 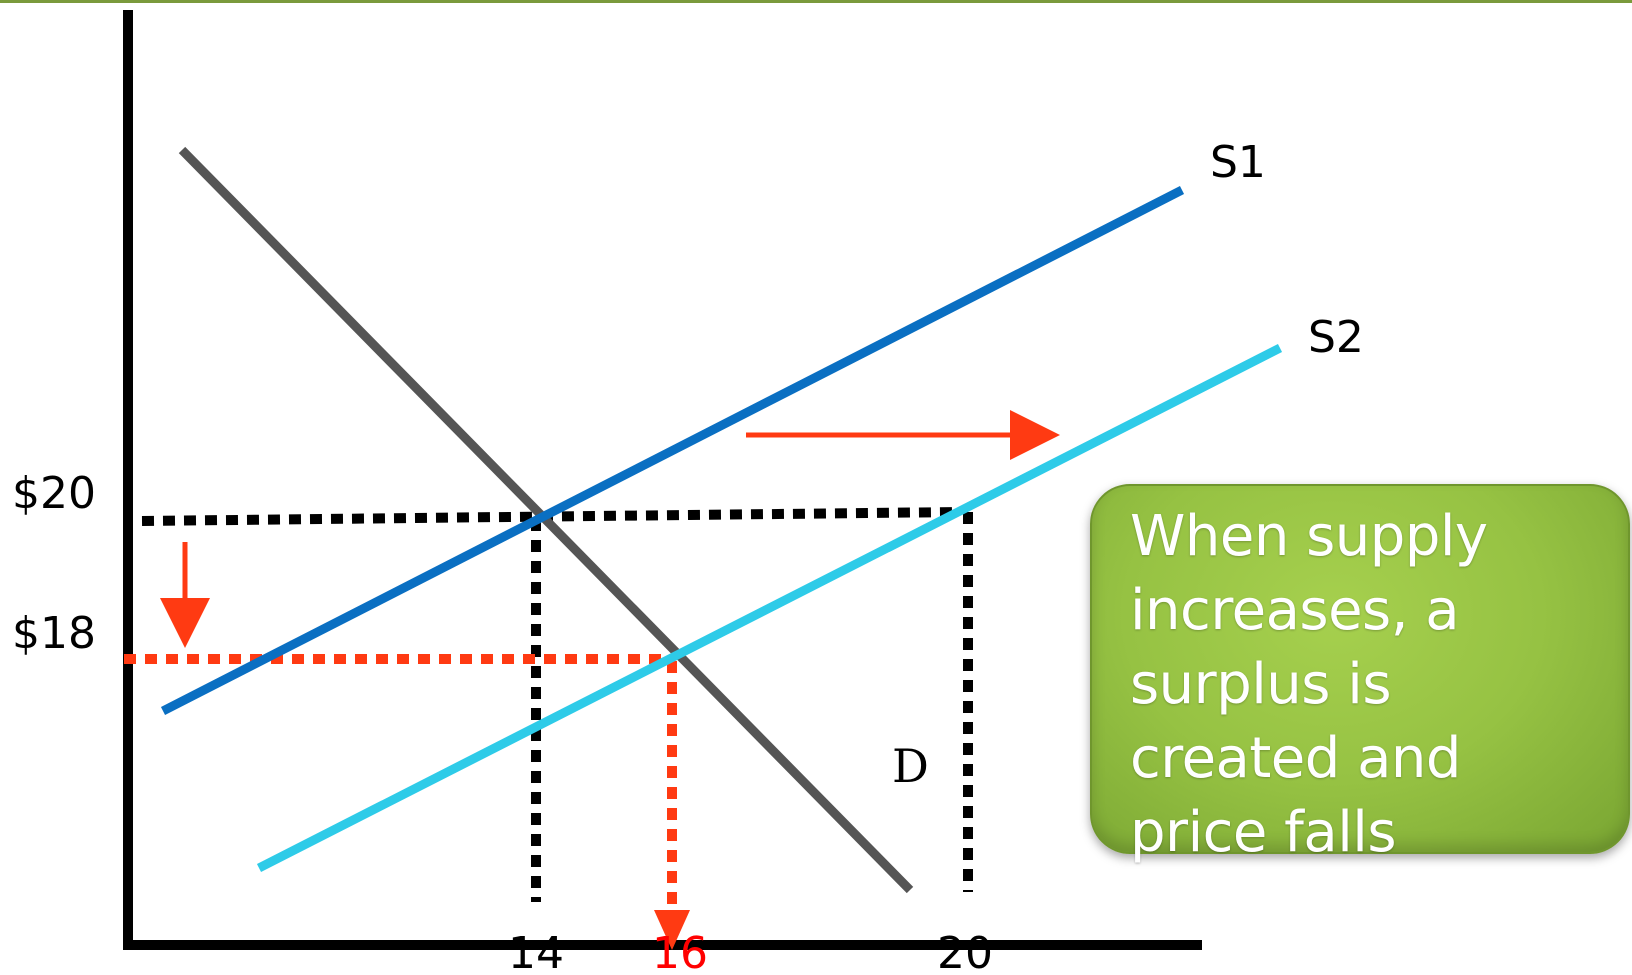 I want to click on quantity-14-label: 14, so click(x=536, y=951).